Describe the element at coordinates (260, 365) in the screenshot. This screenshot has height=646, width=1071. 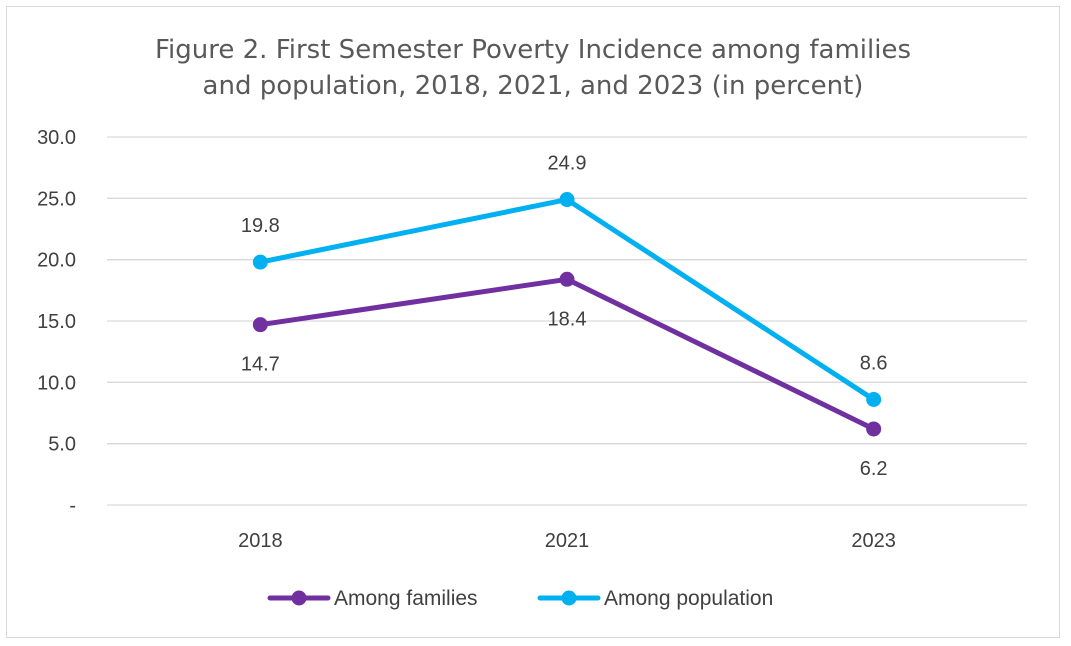
I see `data-label: 14.7` at that location.